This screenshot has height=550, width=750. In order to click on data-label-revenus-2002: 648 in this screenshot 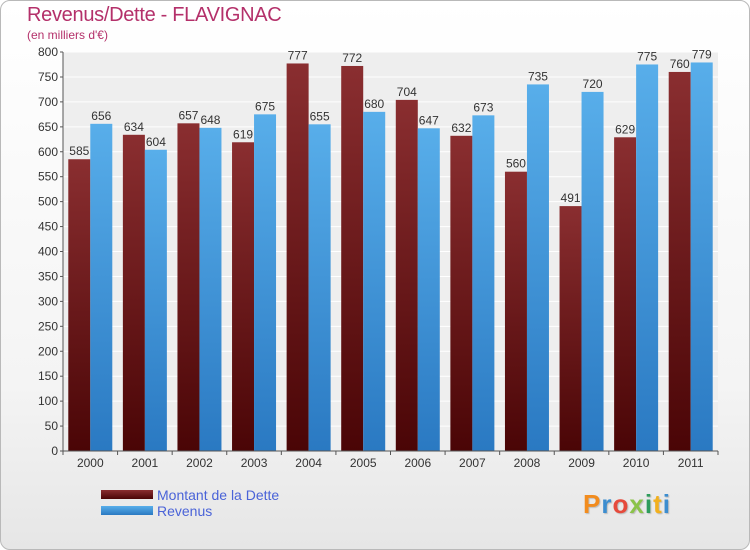, I will do `click(210, 120)`.